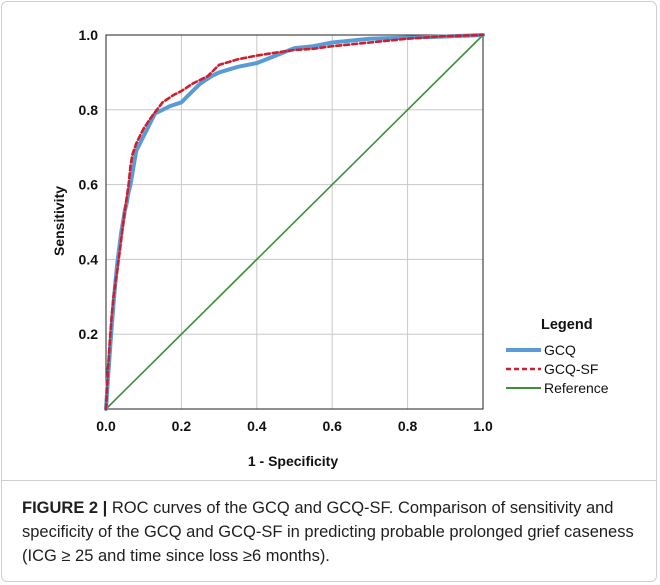  I want to click on x-tick-label-0: 0.0, so click(106, 426).